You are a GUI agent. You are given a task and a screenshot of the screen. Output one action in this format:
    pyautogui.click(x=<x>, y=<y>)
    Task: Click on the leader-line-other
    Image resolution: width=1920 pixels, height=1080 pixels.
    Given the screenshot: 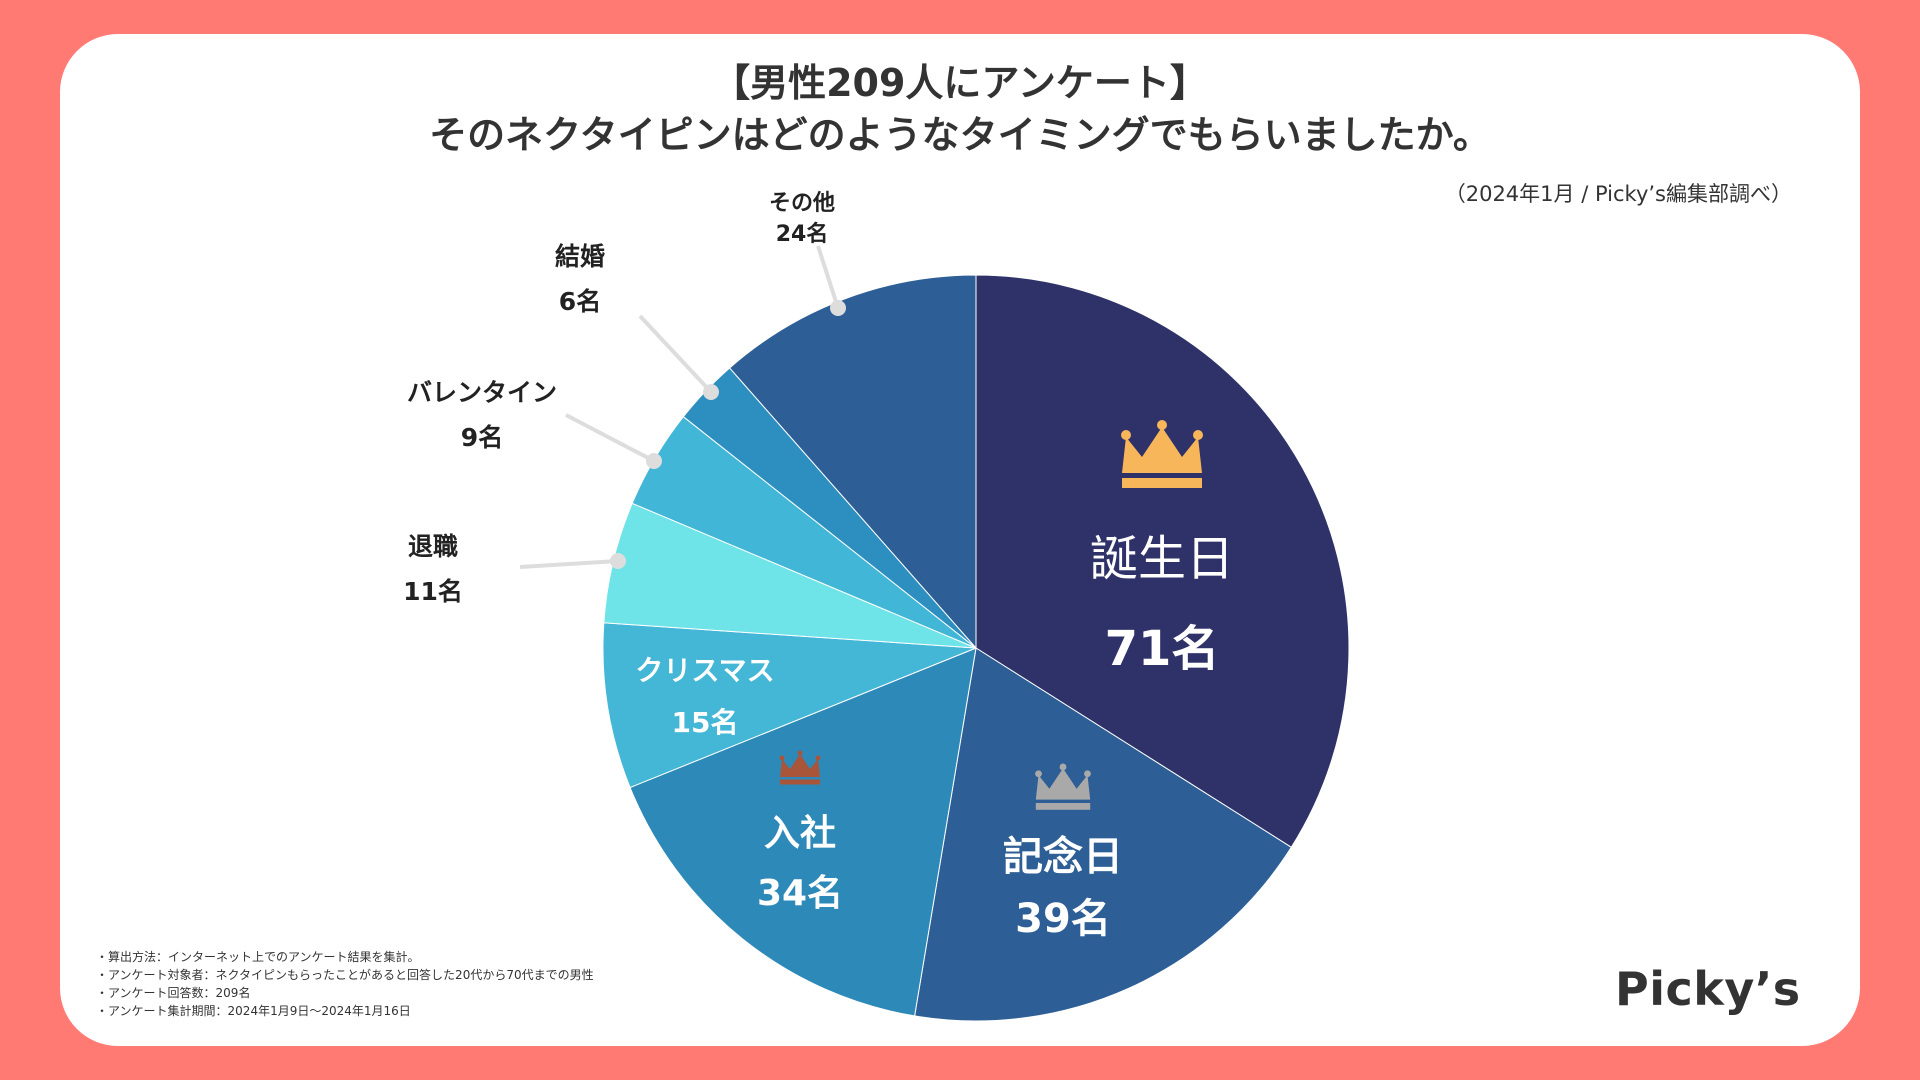 What is the action you would take?
    pyautogui.click(x=828, y=277)
    